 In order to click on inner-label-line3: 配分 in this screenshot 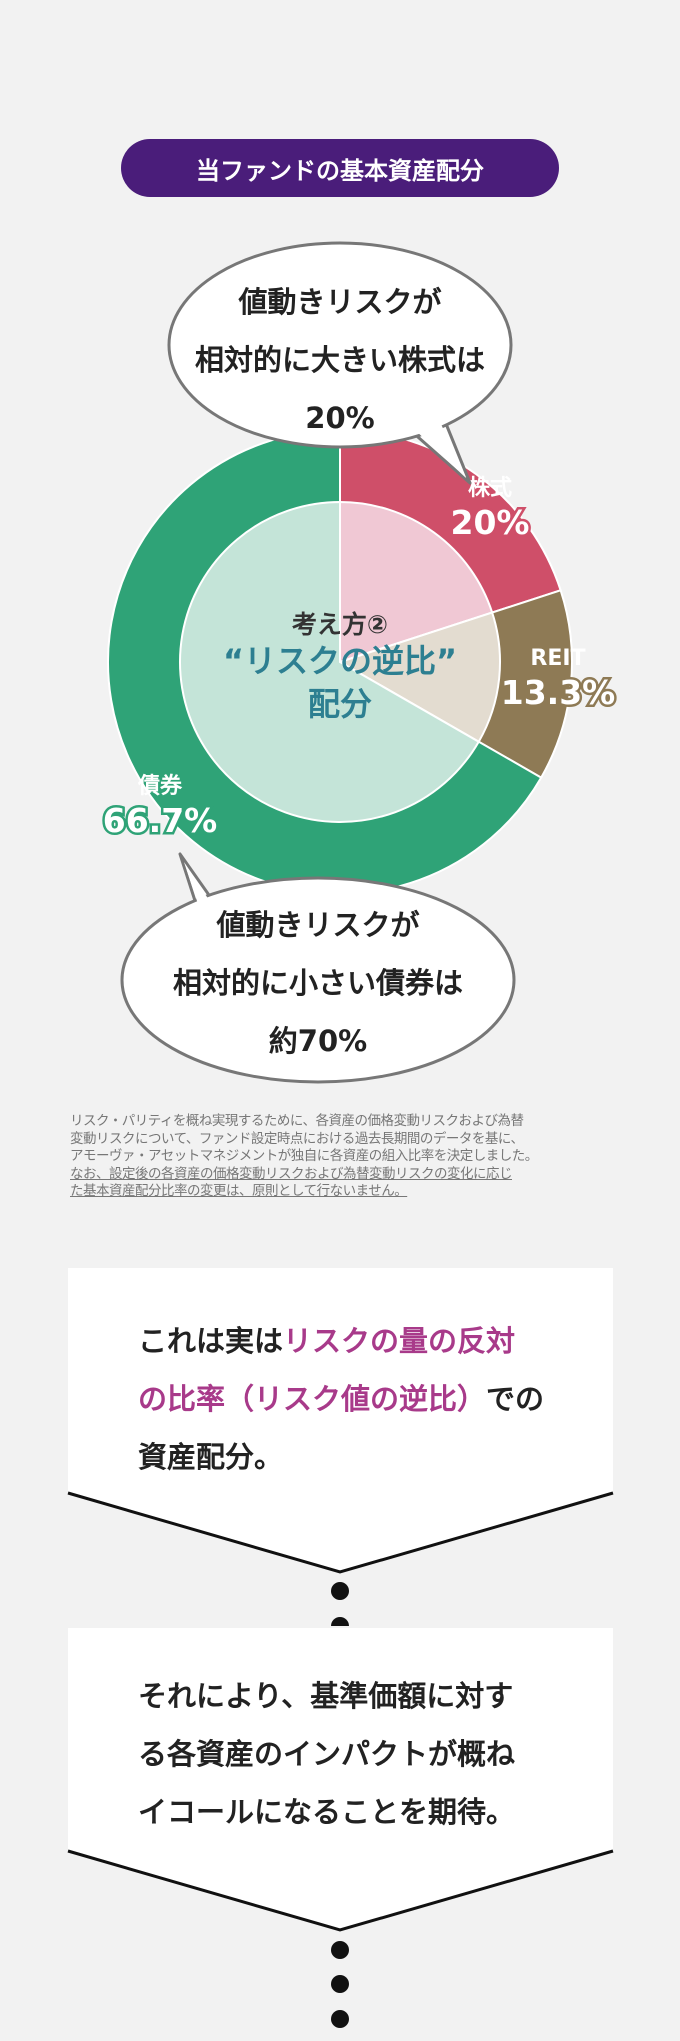, I will do `click(340, 704)`.